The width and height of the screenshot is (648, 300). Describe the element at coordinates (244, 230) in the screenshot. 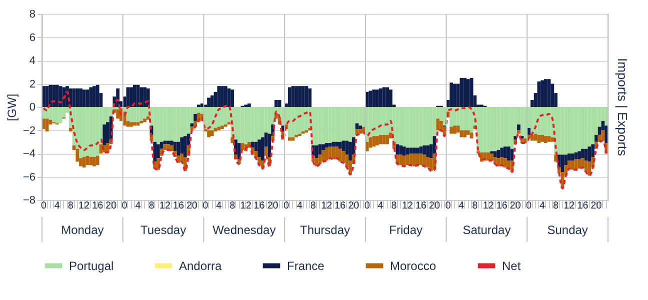

I see `text: Wednesday` at that location.